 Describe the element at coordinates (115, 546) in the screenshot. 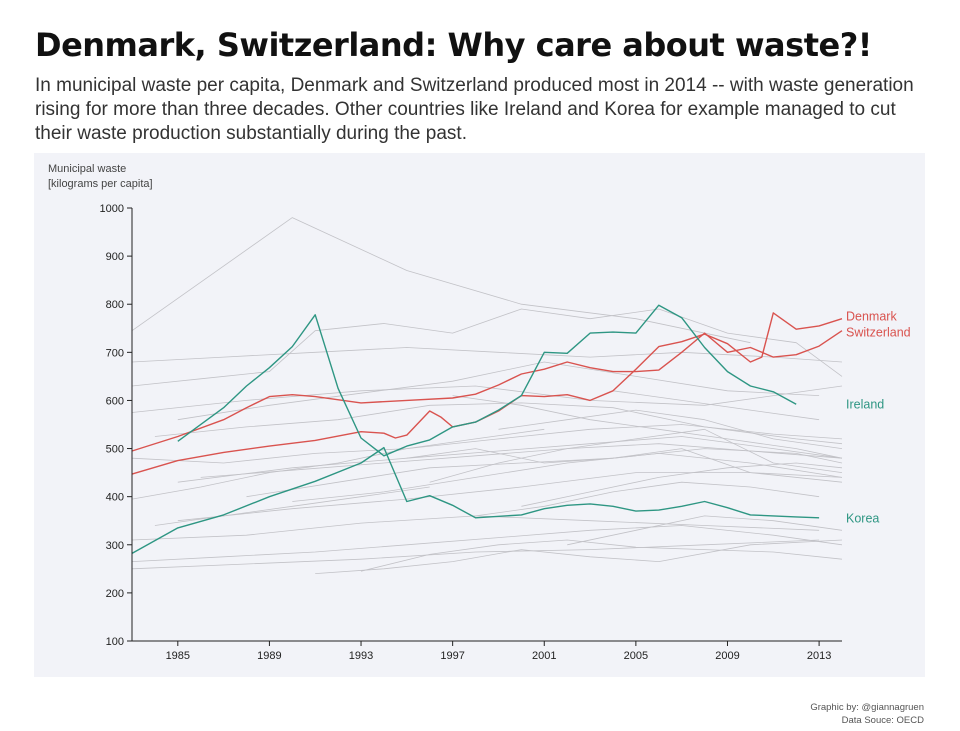

I see `y-tick-label: 300` at that location.